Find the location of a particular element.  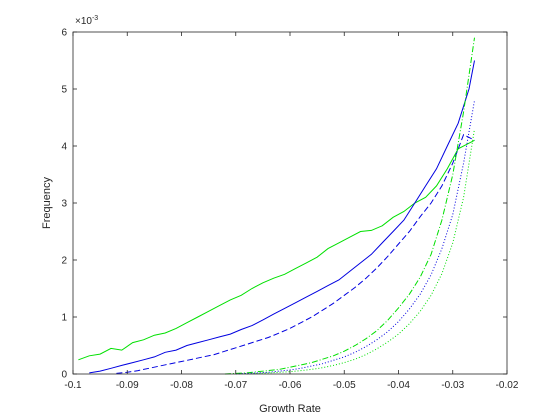

x-tick-label: -0.05 is located at coordinates (344, 385).